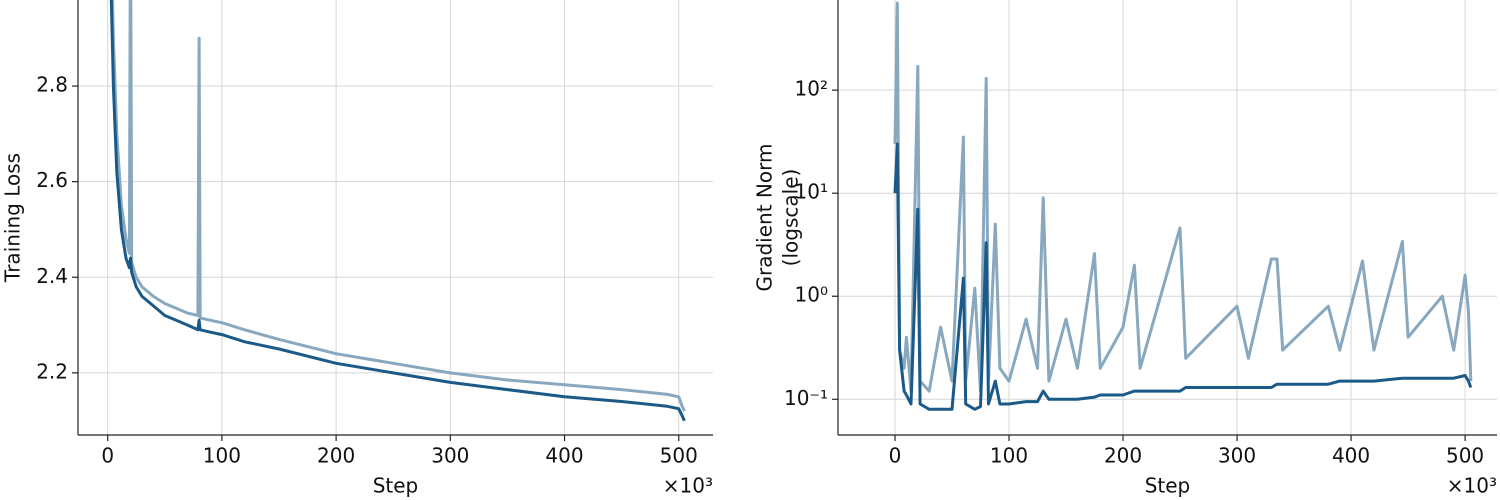  I want to click on y-tick-label: 2.8, so click(52, 85).